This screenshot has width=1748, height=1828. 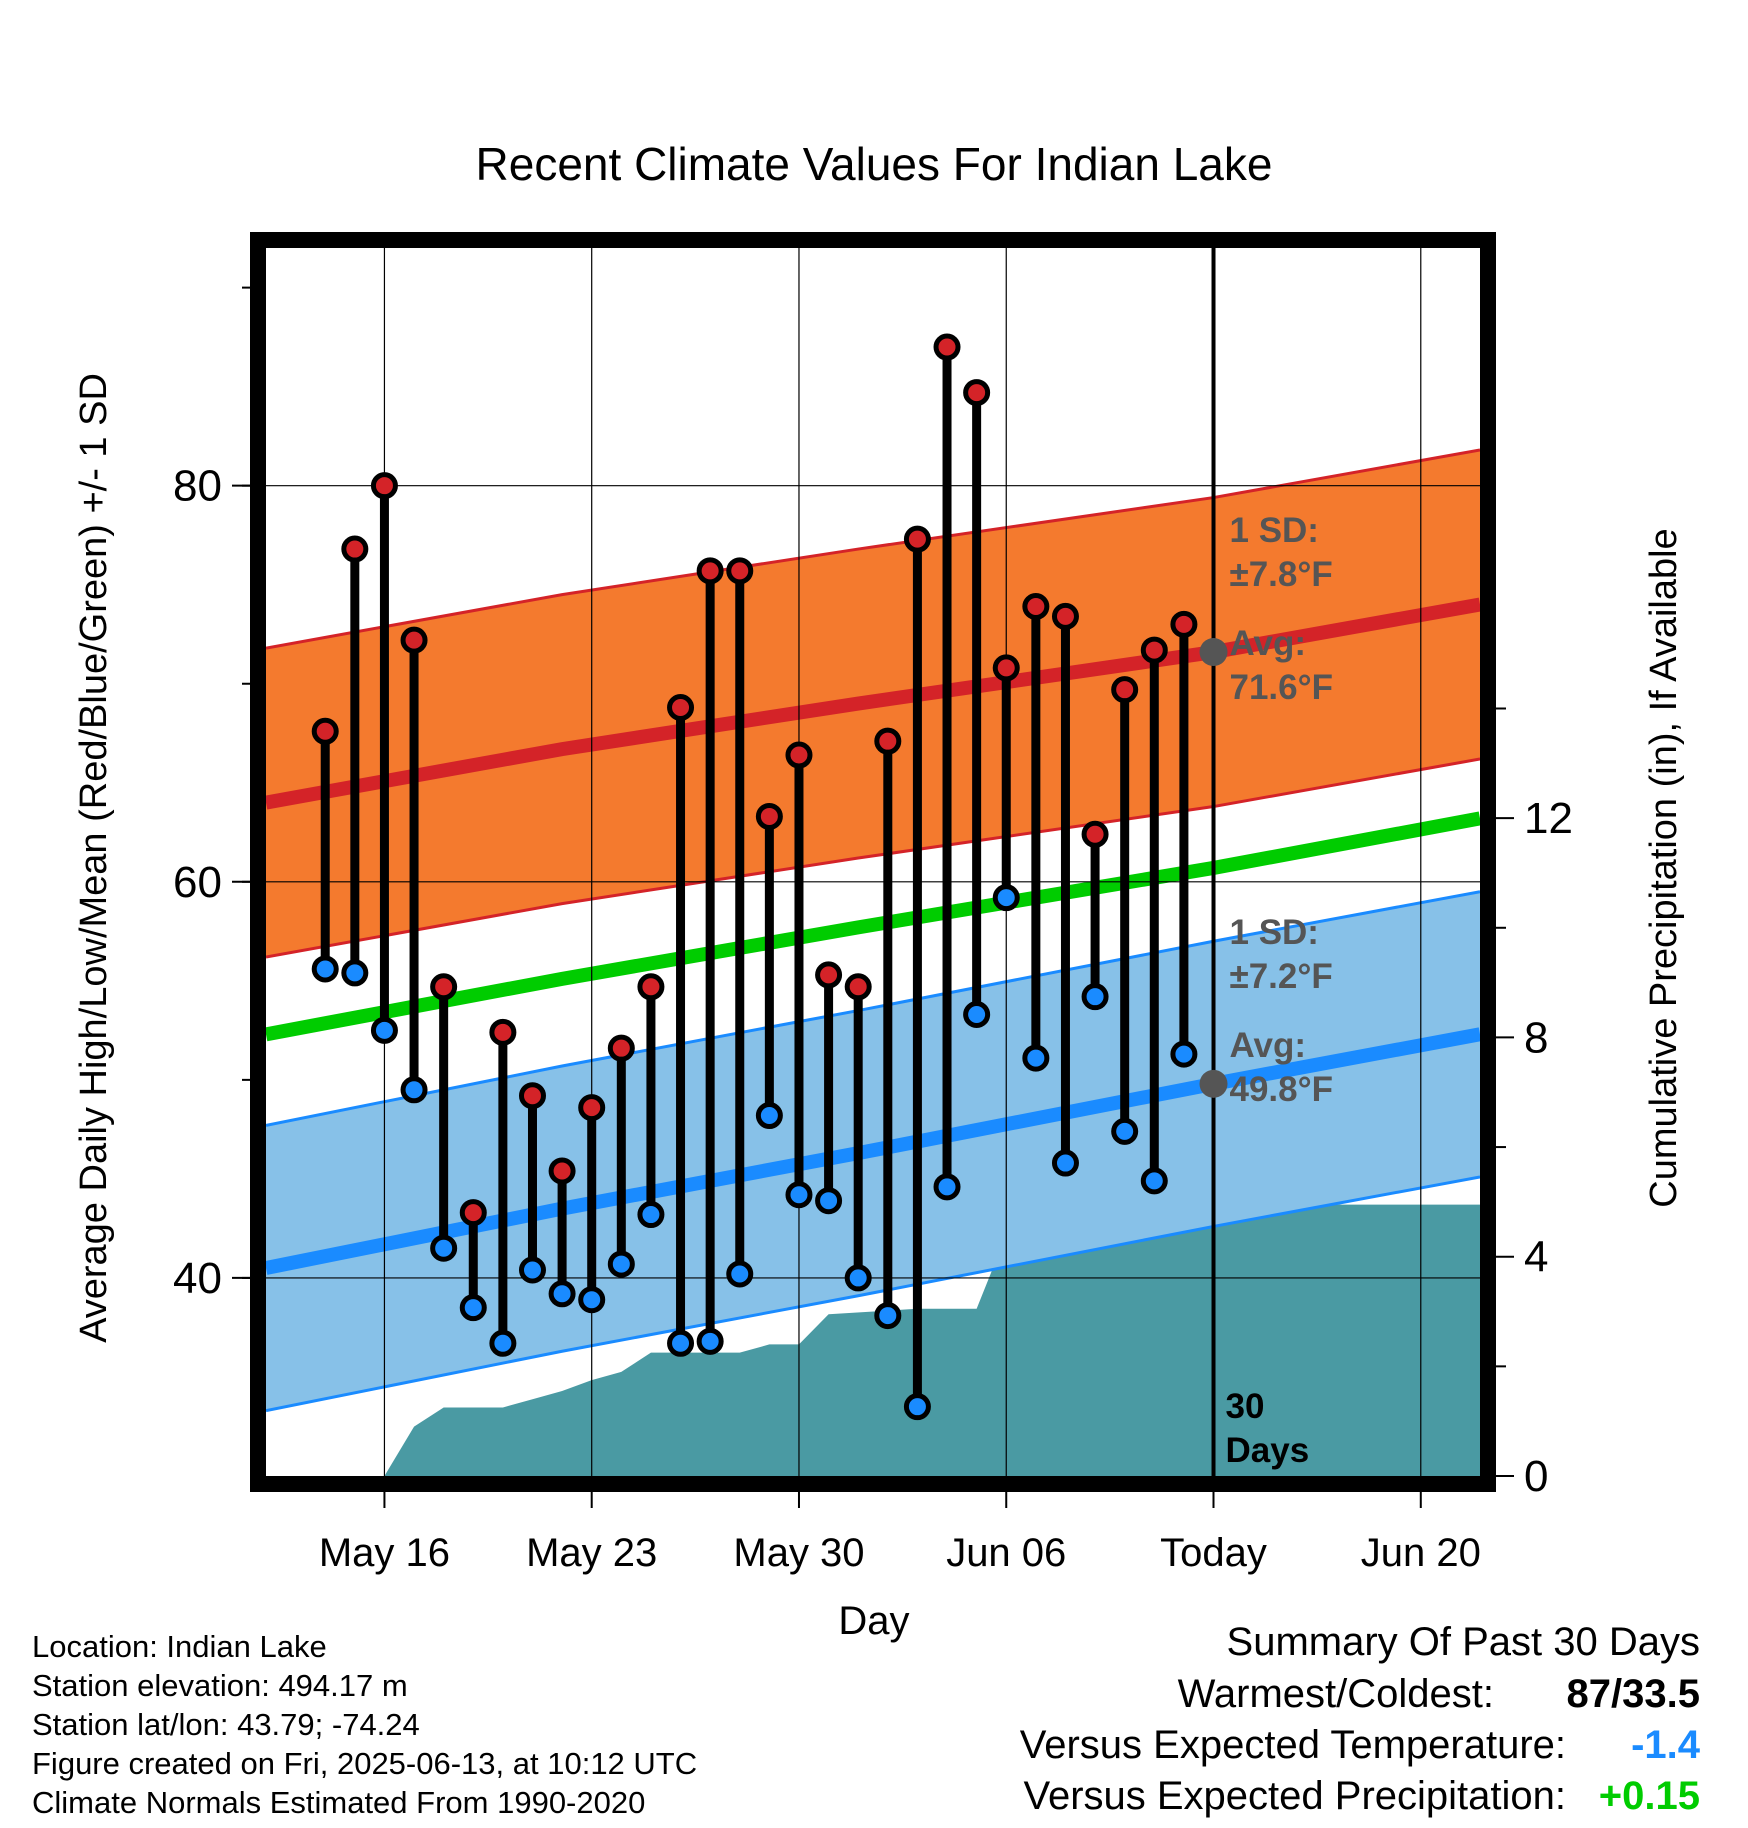 I want to click on precip-vs-expected-value: +0.15, so click(x=1649, y=1796).